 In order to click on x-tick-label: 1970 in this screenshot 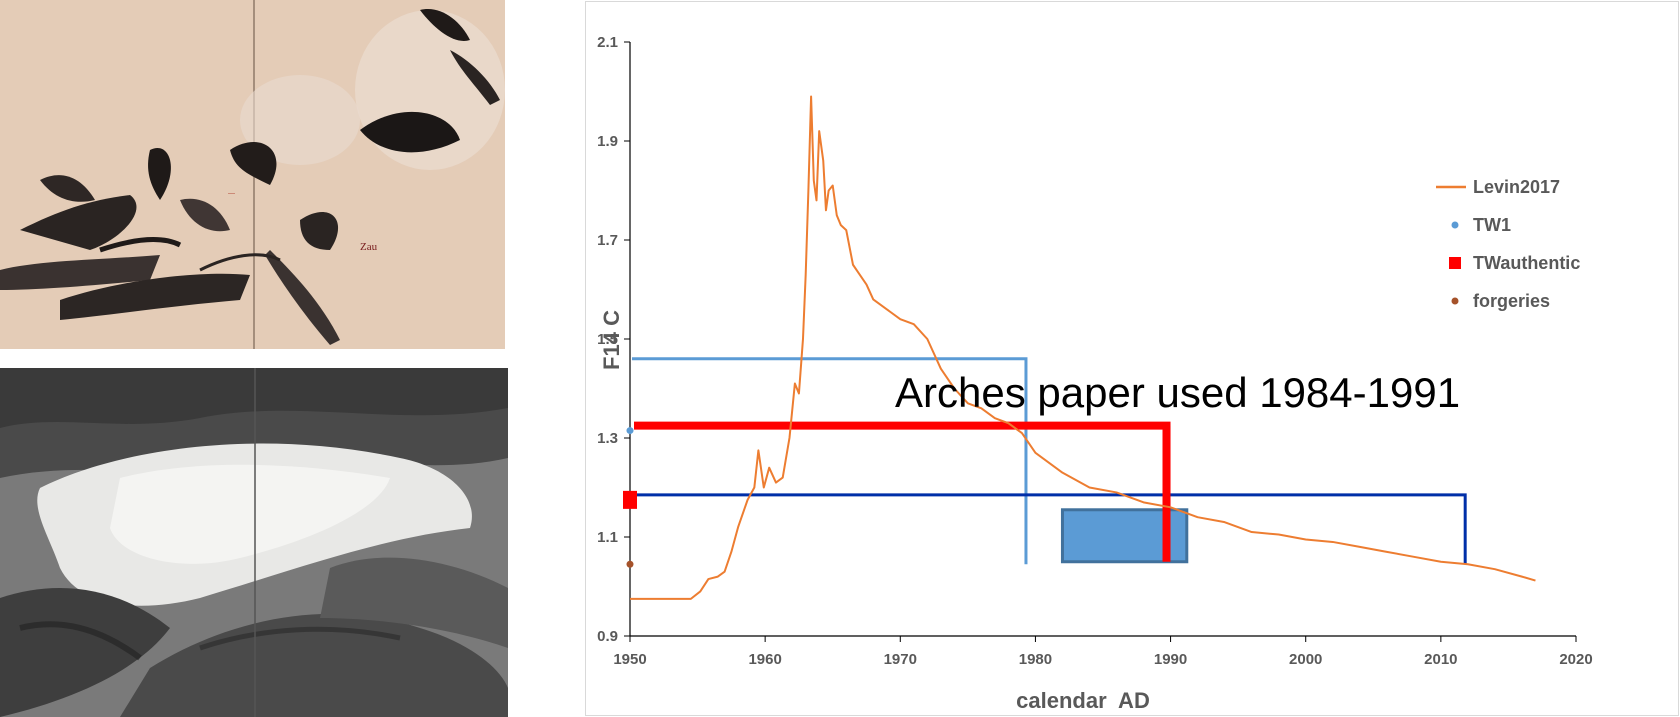, I will do `click(900, 659)`.